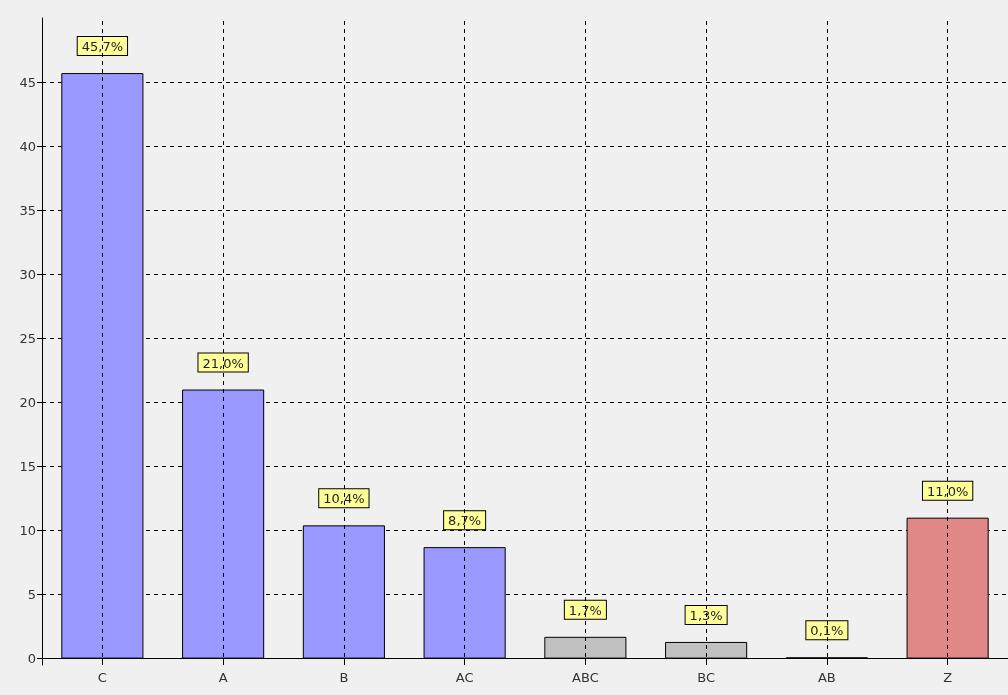 The height and width of the screenshot is (695, 1008). I want to click on data-label: 8,7%, so click(465, 521).